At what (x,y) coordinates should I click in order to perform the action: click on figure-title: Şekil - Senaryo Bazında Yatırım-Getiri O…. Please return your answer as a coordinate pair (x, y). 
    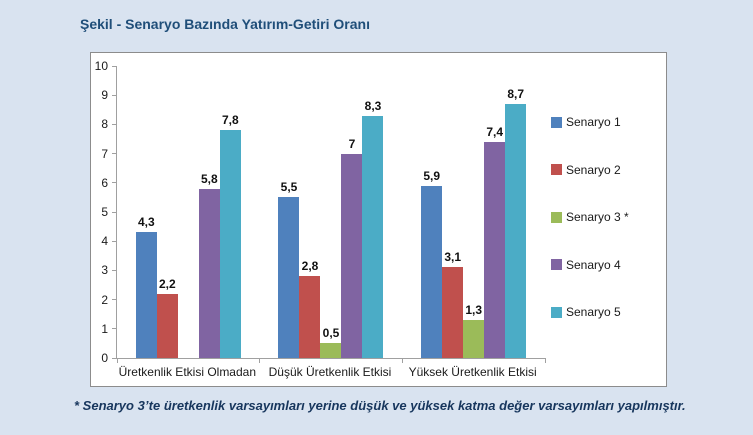
    Looking at the image, I should click on (225, 24).